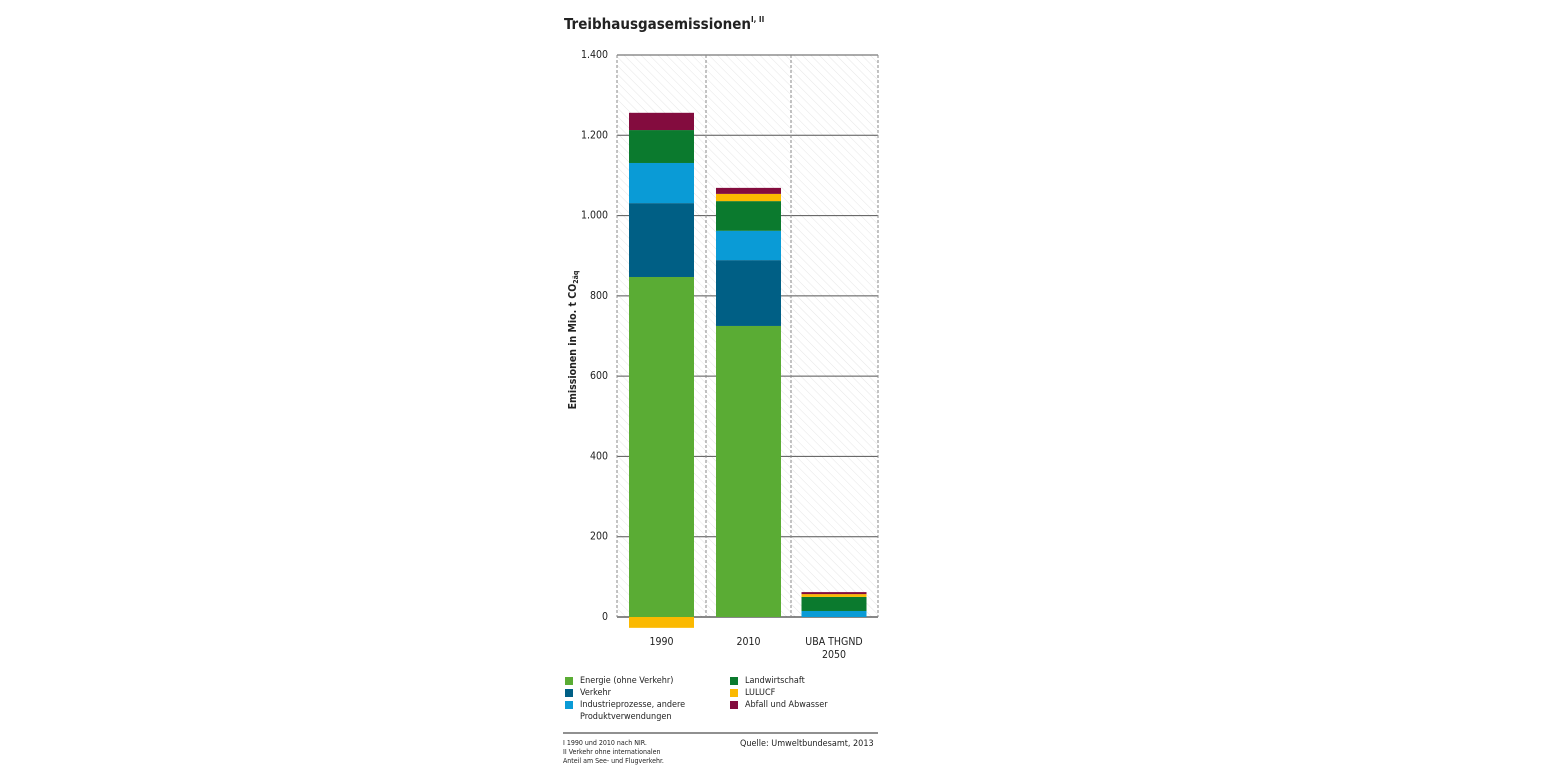 This screenshot has width=1545, height=775. What do you see at coordinates (748, 642) in the screenshot?
I see `x-tick-label: 2010` at bounding box center [748, 642].